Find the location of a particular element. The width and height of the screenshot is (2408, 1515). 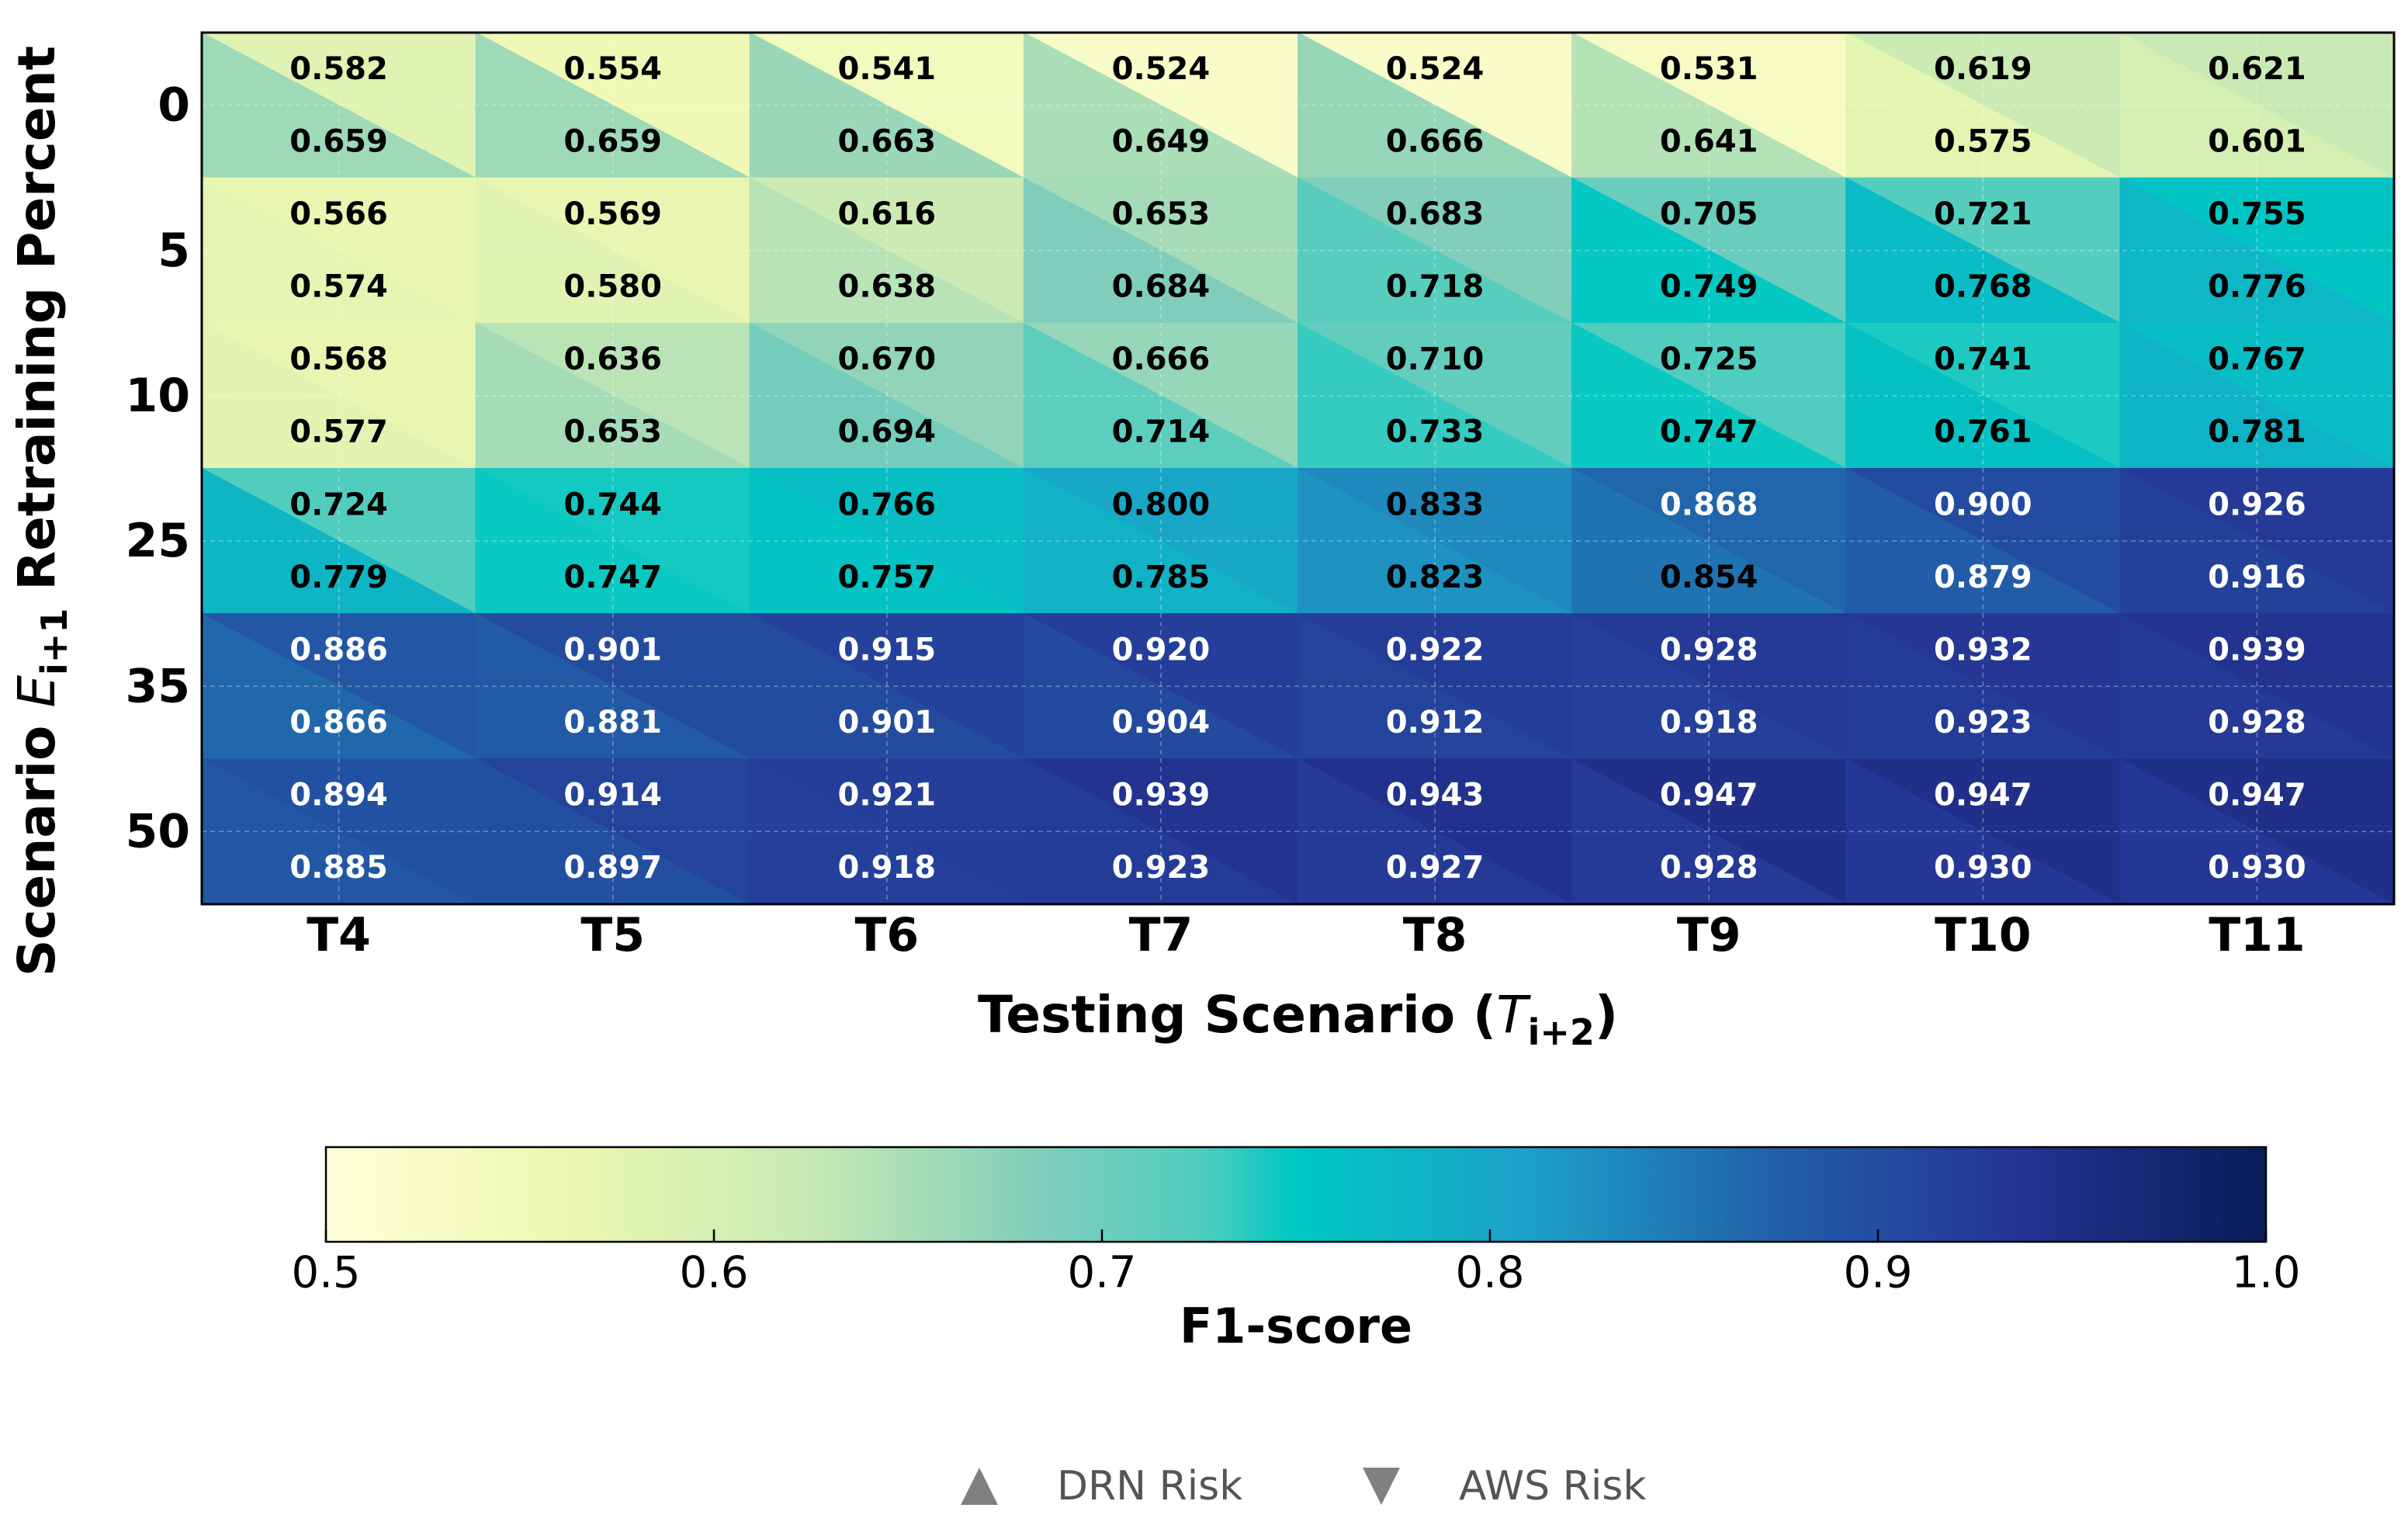

aws-value-label: 0.574 is located at coordinates (339, 287).